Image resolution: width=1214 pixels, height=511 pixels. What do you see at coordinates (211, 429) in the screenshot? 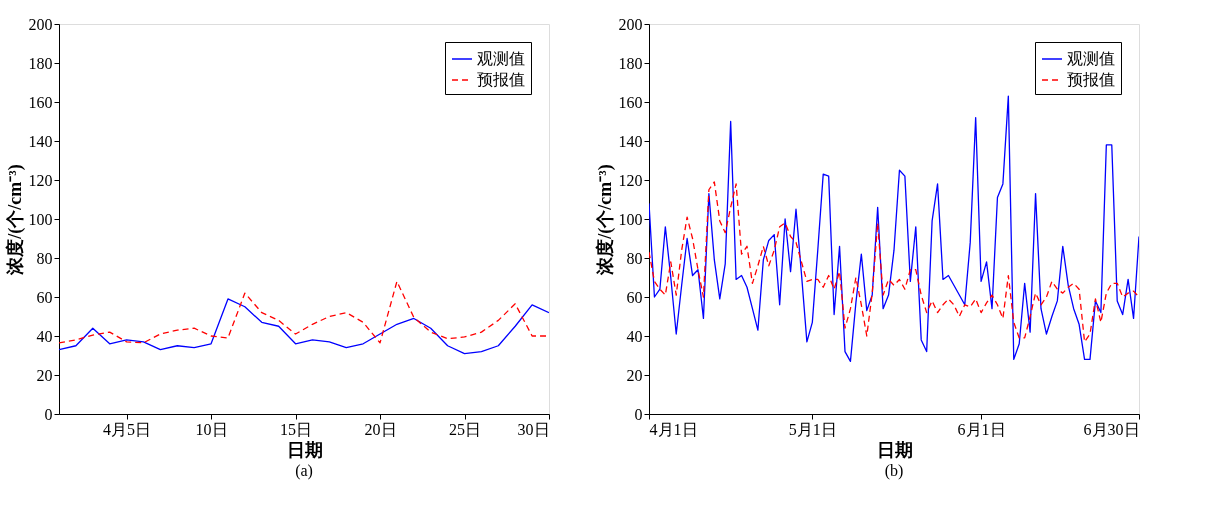
I see `x-tick-label: 10日` at bounding box center [211, 429].